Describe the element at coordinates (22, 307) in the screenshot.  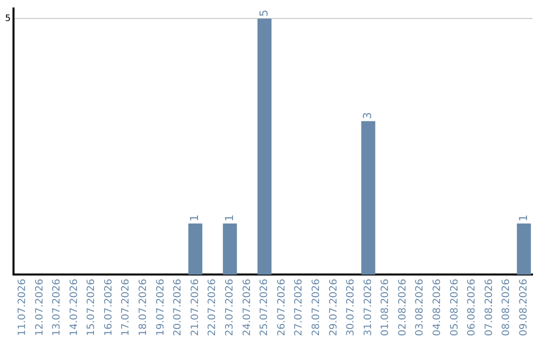
I see `x-tick-label: 11.07.2026` at that location.